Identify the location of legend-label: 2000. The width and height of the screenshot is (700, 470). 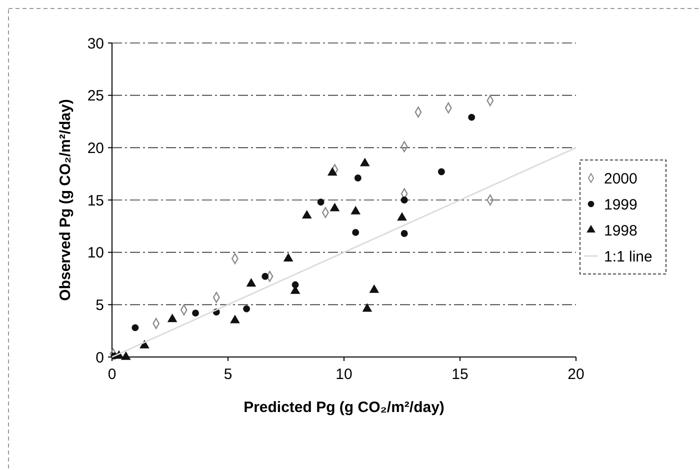
(621, 179).